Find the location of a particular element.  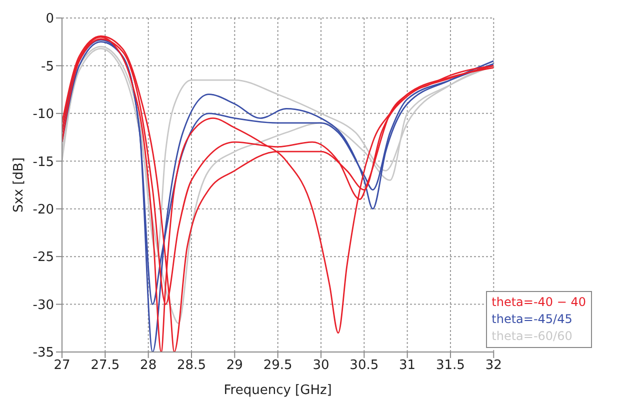

x-tick-label: 31 is located at coordinates (407, 366).